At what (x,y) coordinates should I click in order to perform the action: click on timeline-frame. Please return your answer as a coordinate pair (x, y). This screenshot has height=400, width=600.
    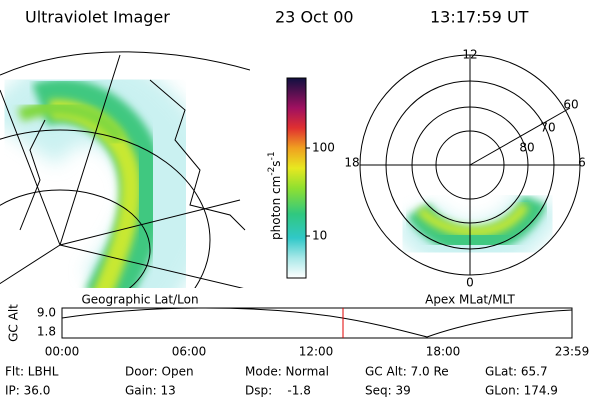
    Looking at the image, I should click on (317, 323).